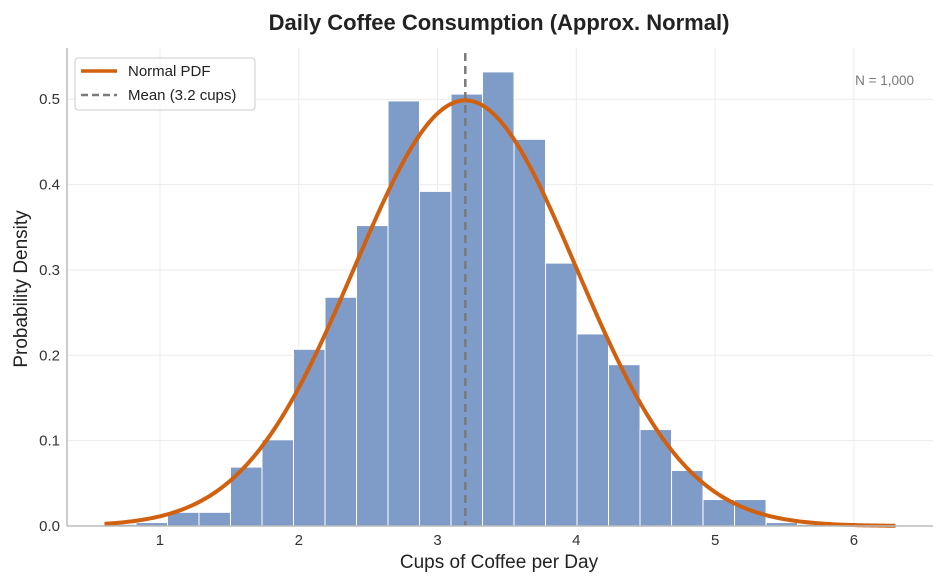 Image resolution: width=944 pixels, height=584 pixels. I want to click on legend-box, so click(165, 84).